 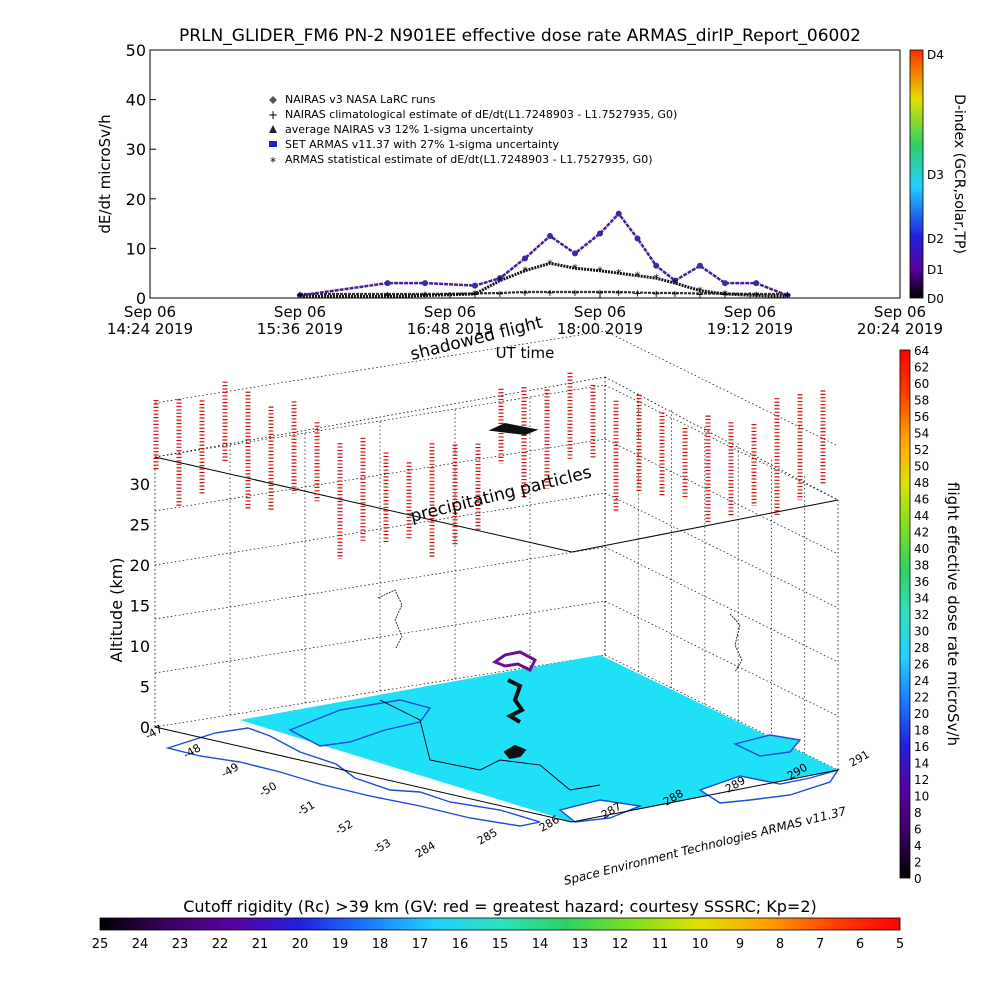 What do you see at coordinates (260, 944) in the screenshot?
I see `cutoff-rigidity-tick-label: 21` at bounding box center [260, 944].